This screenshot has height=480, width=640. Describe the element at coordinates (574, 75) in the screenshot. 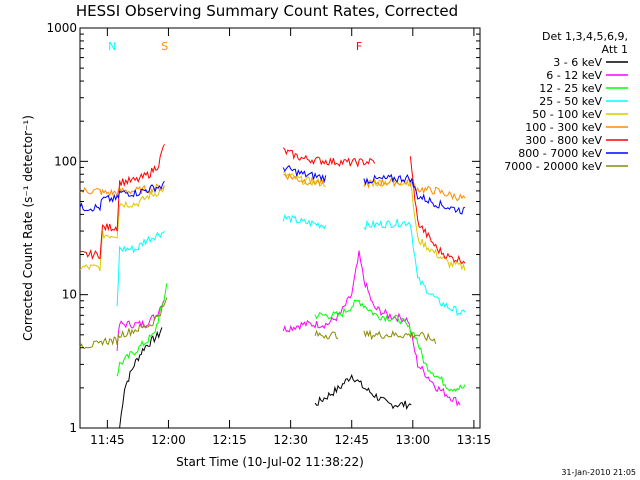

I see `legend-entry-label: 6 - 12 keV` at that location.